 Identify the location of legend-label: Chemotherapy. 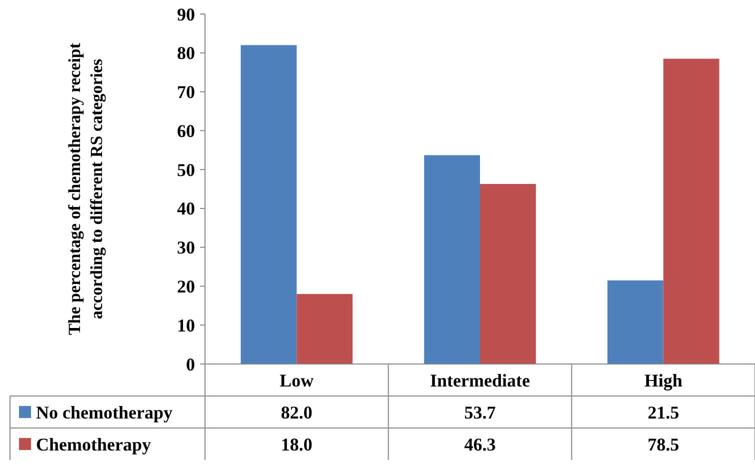
(93, 444).